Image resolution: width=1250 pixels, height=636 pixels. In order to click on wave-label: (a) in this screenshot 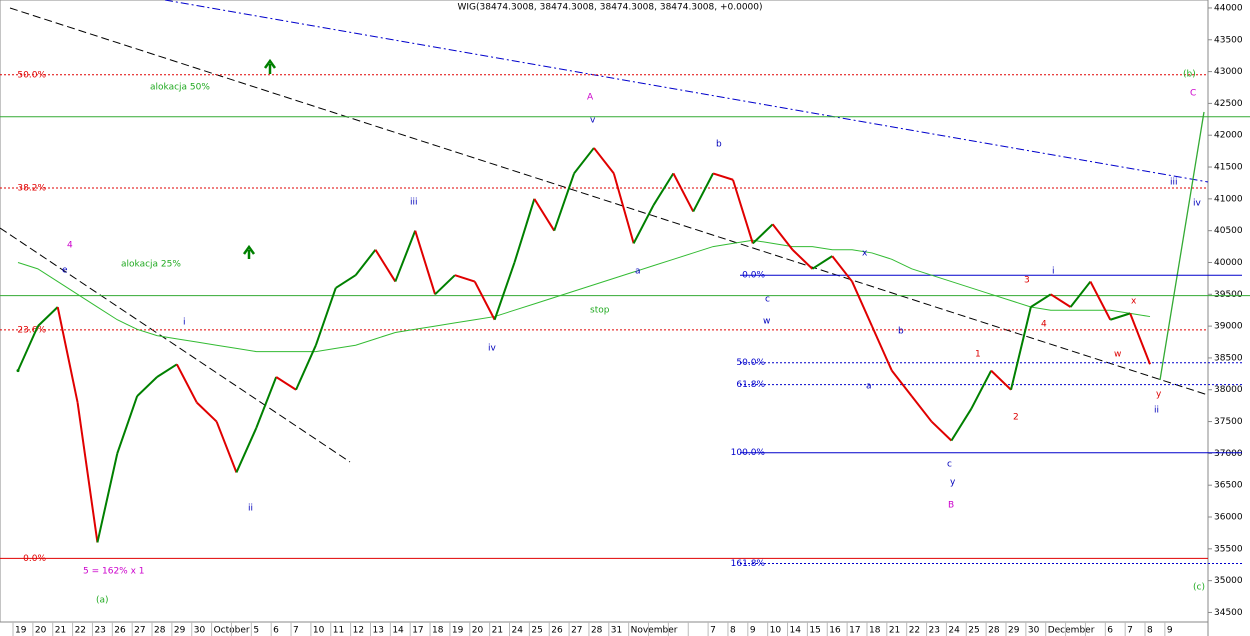, I will do `click(102, 601)`.